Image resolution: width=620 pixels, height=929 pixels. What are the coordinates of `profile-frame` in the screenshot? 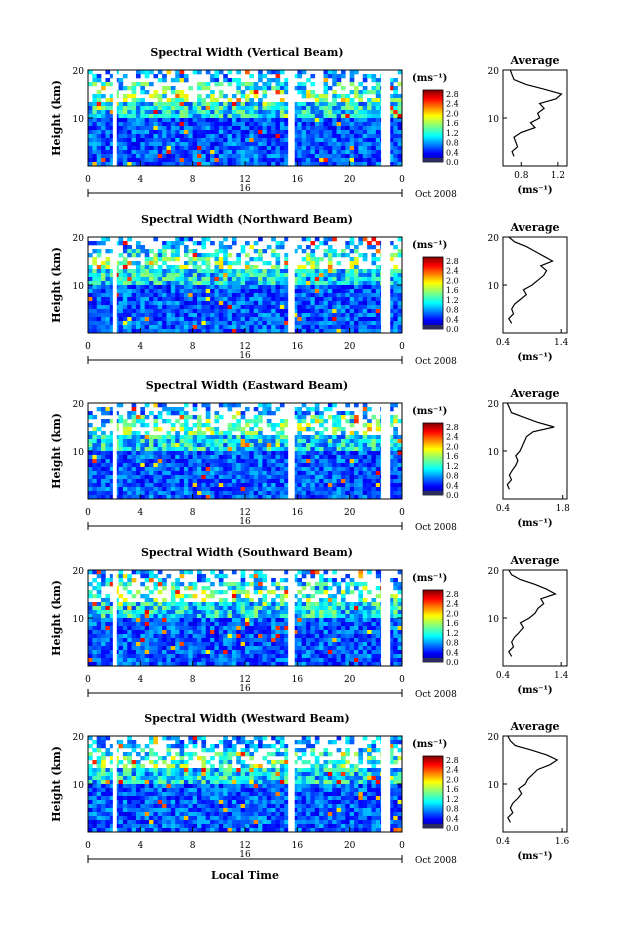 It's located at (535, 784).